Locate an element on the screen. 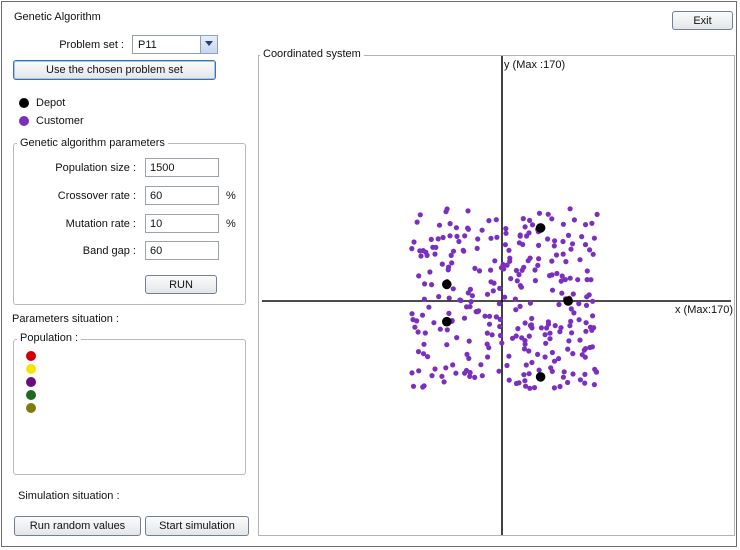  crossover-rate-input is located at coordinates (182, 195).